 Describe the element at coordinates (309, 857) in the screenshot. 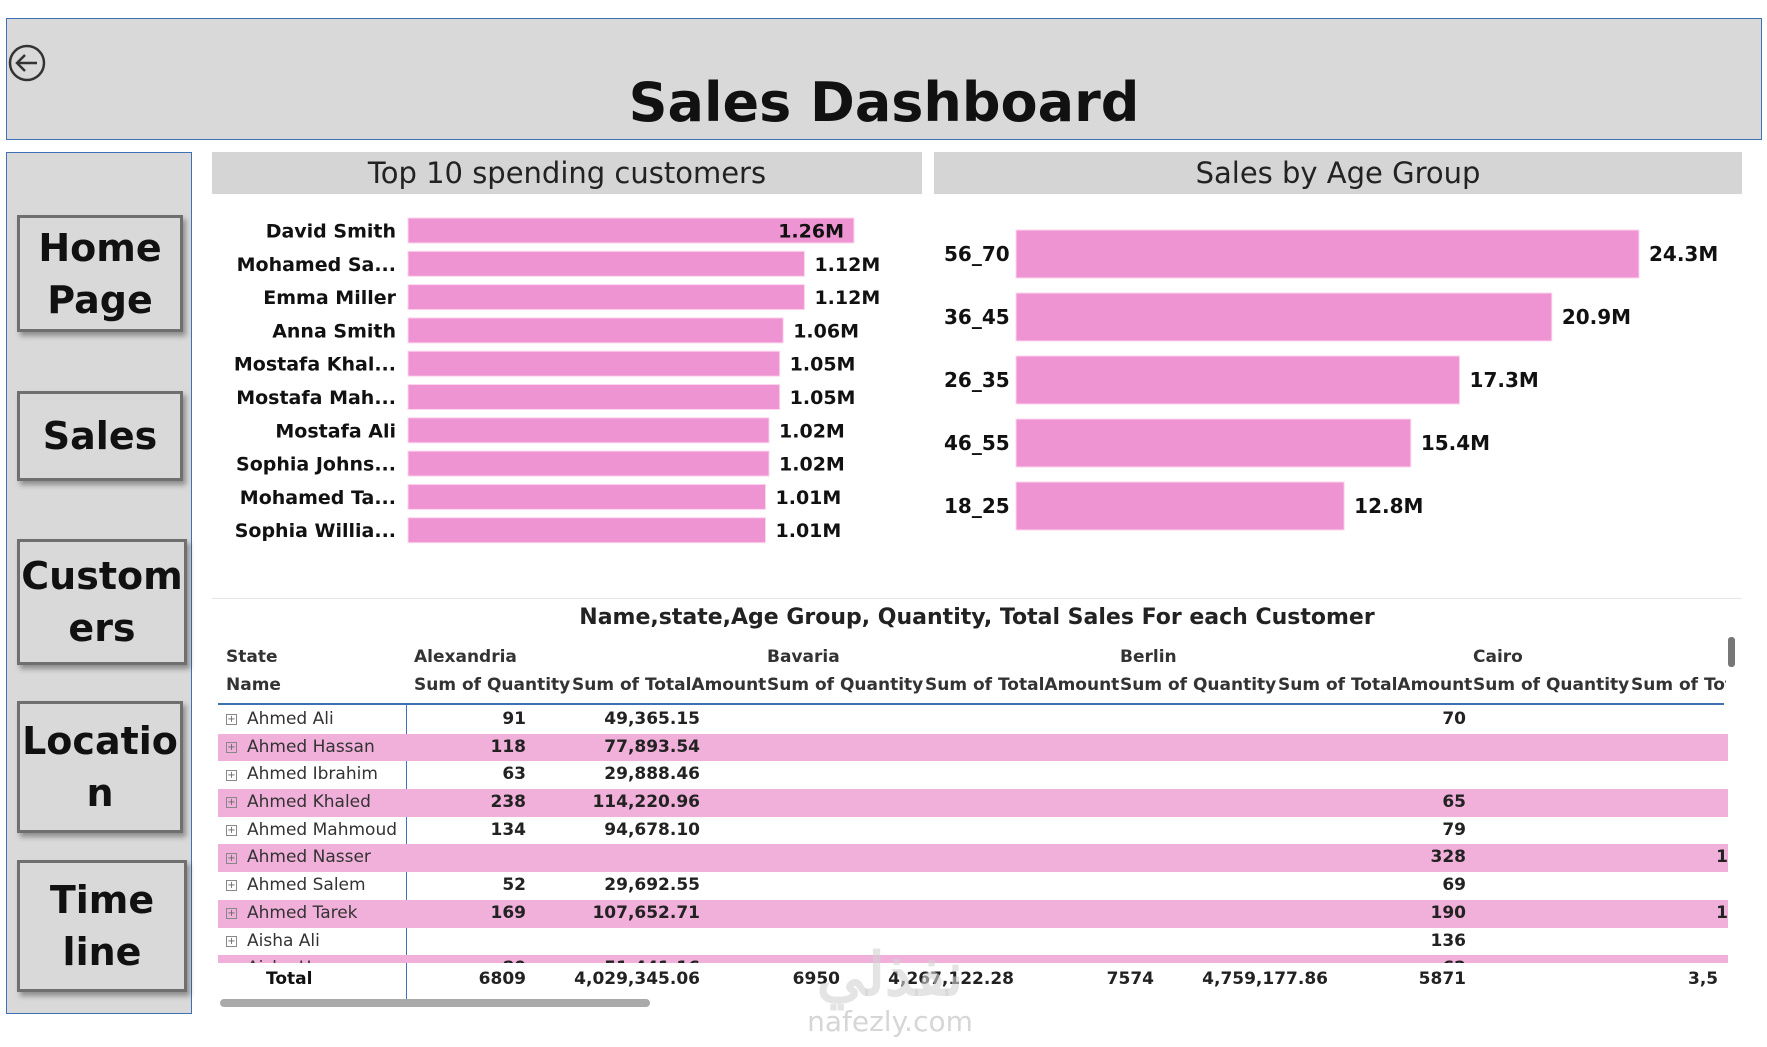

I see `customer-name: Ahmed Nasser` at that location.